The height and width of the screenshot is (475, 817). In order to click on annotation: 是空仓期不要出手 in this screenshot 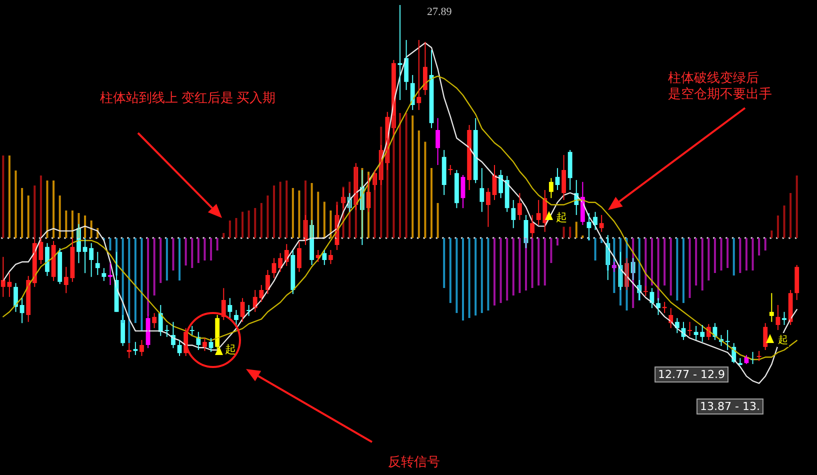, I will do `click(720, 93)`.